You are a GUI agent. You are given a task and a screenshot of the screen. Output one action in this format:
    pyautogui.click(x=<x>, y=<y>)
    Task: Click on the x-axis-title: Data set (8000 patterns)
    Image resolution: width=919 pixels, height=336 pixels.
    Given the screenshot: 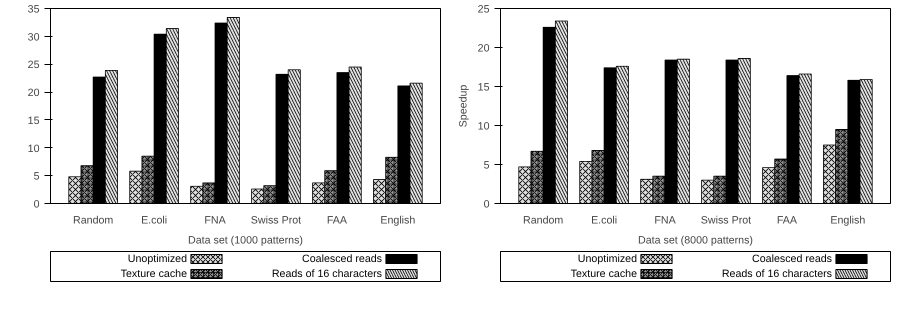 What is the action you would take?
    pyautogui.click(x=695, y=240)
    